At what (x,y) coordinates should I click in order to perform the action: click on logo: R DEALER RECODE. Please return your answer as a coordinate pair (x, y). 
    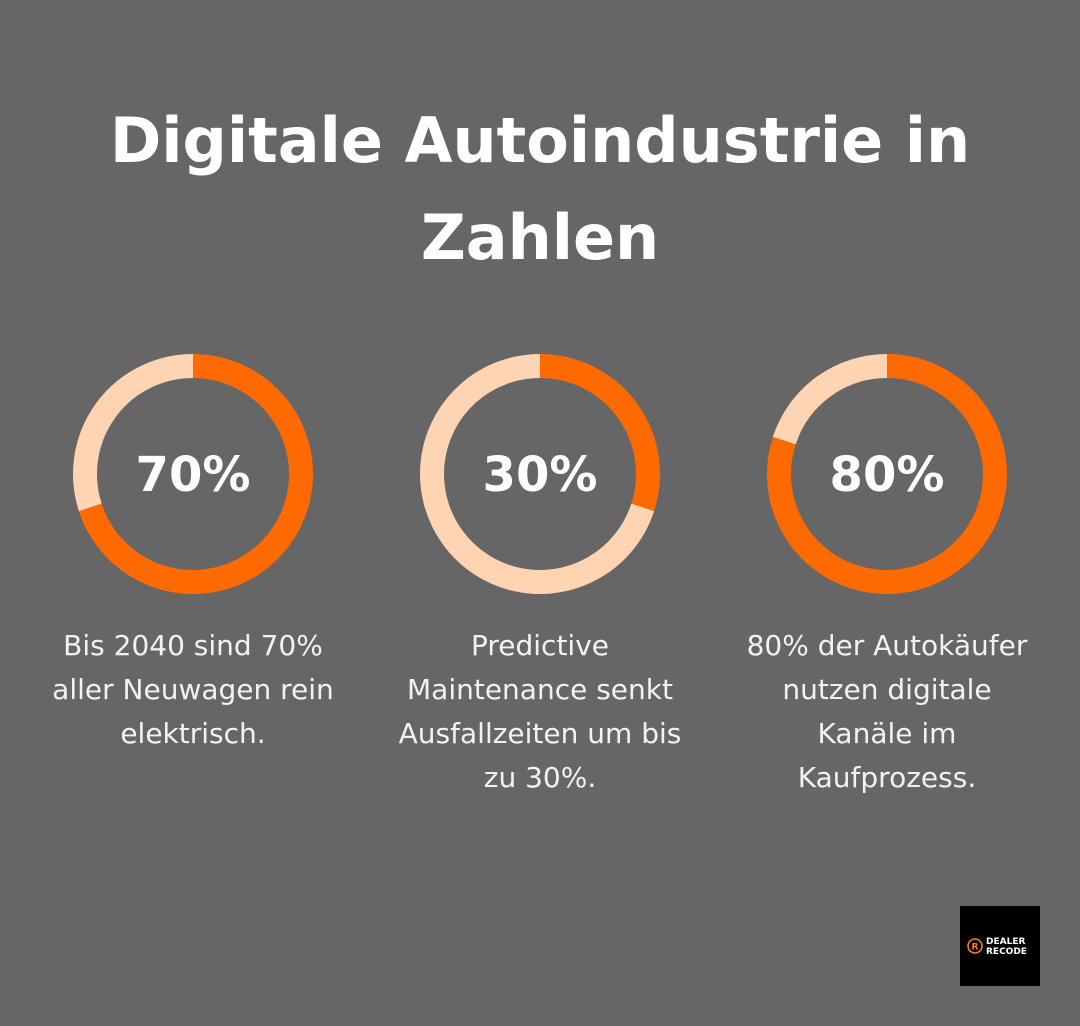
    Looking at the image, I should click on (1000, 946).